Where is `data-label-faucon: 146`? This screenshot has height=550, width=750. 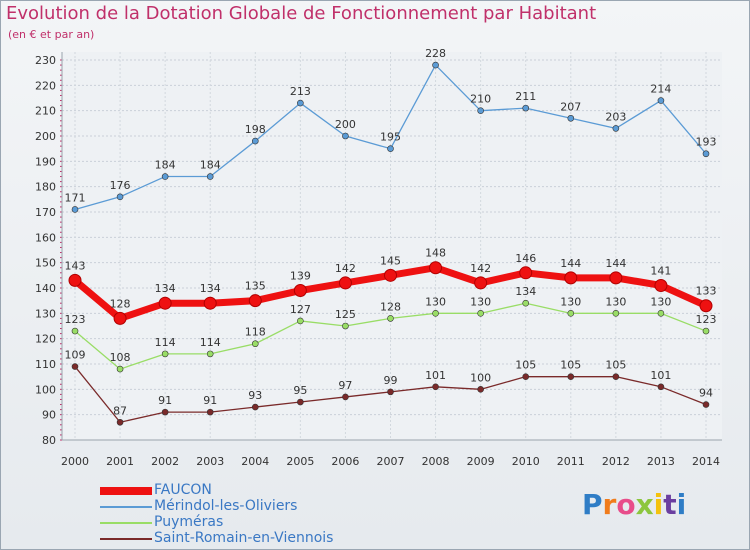 data-label-faucon: 146 is located at coordinates (525, 258).